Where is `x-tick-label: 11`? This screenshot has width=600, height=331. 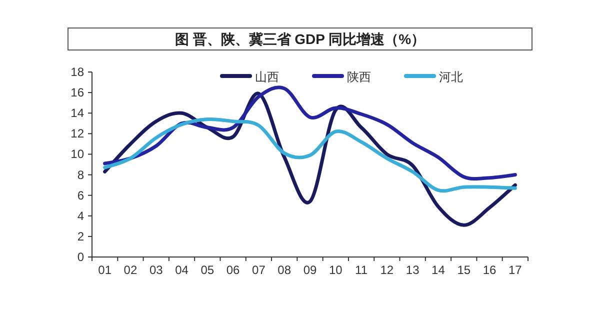
x-tick-label: 11 is located at coordinates (361, 270).